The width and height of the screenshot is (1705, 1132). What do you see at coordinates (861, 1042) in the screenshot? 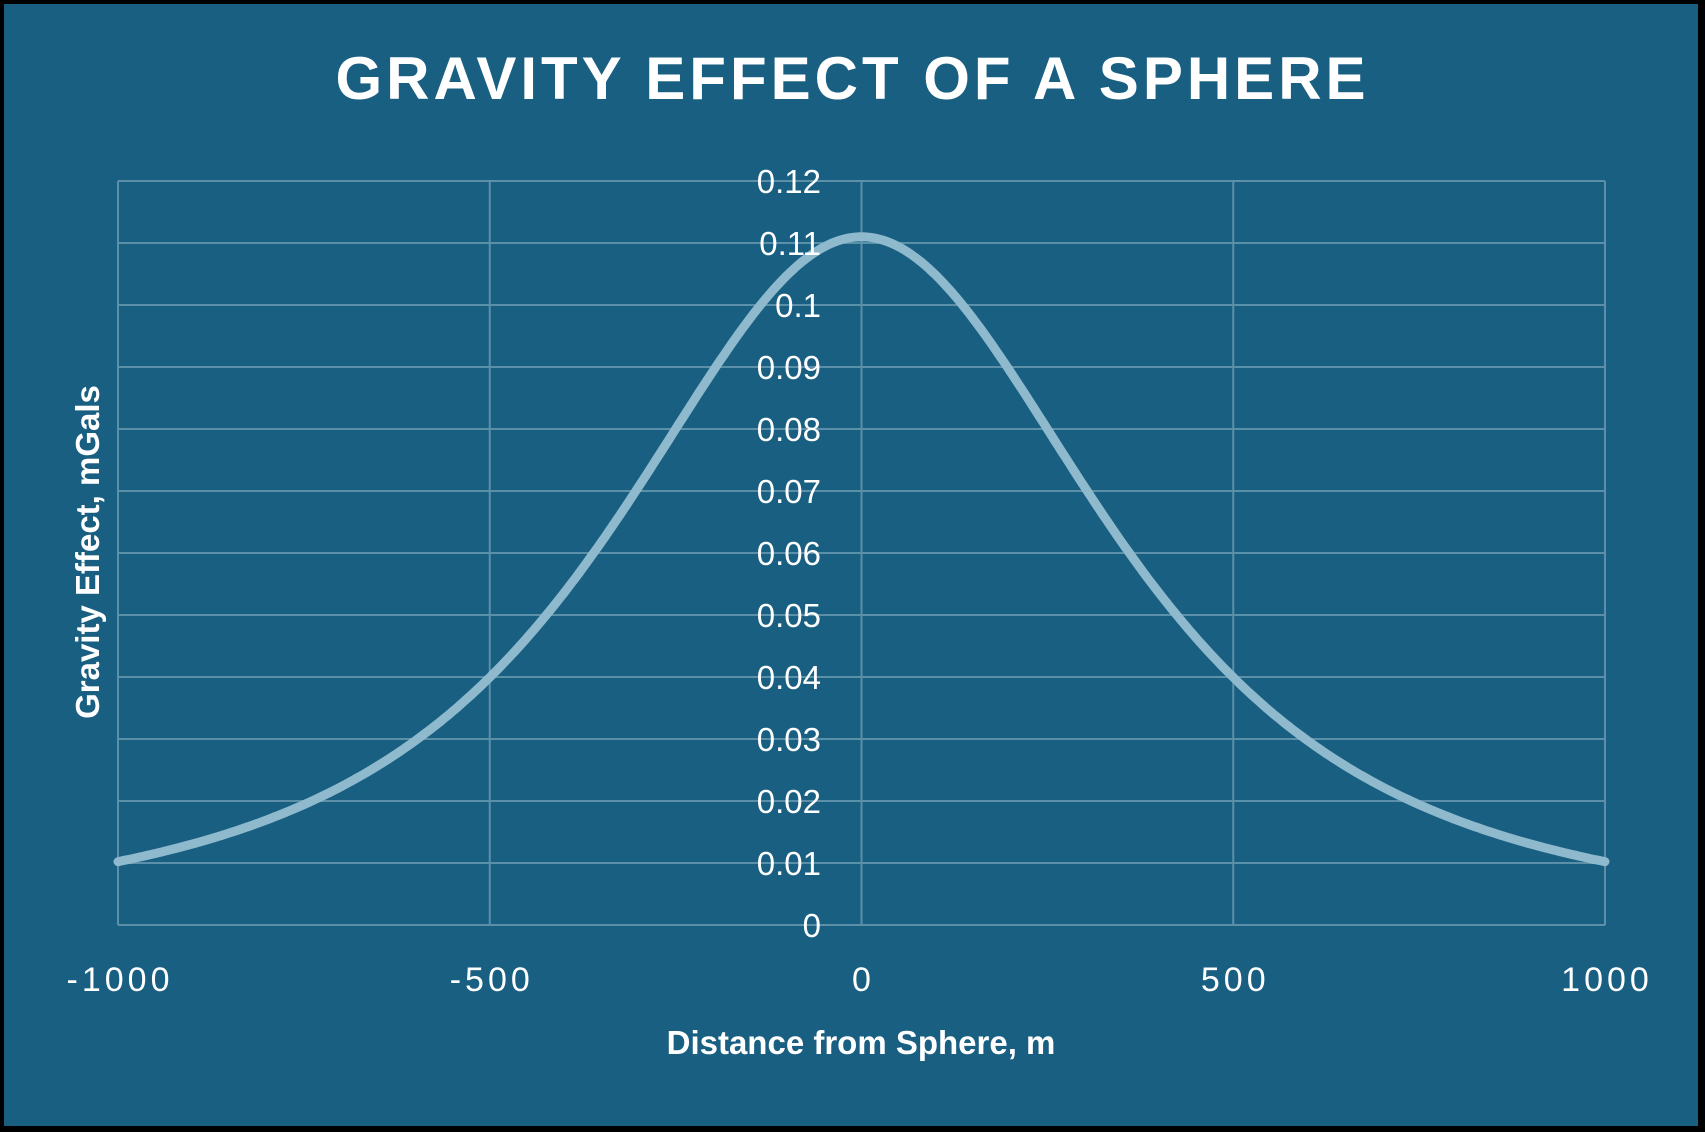
I see `x-axis-title: Distance from Sphere, m` at bounding box center [861, 1042].